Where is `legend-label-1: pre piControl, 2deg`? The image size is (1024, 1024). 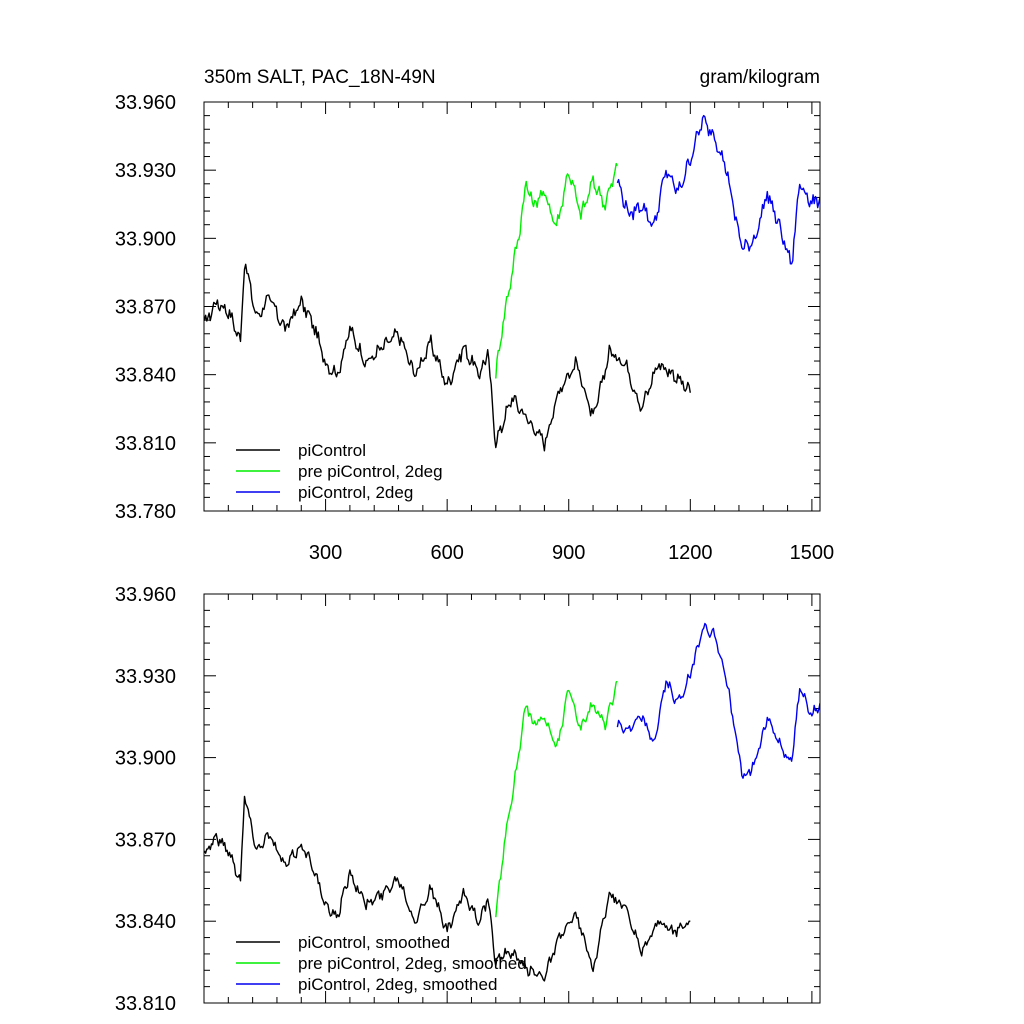
legend-label-1: pre piControl, 2deg is located at coordinates (370, 471).